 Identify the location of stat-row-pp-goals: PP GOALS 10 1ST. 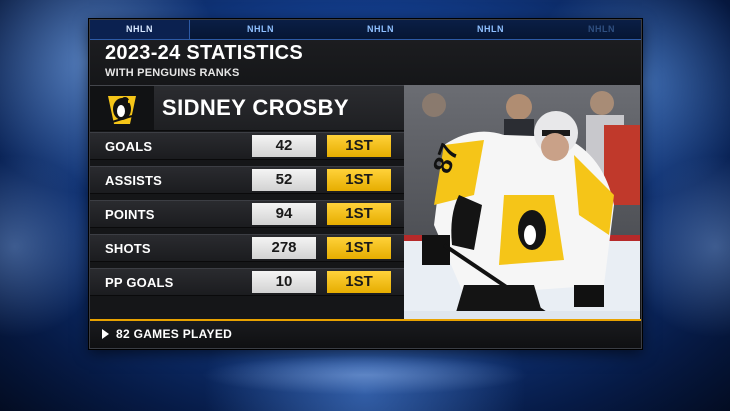
(247, 282).